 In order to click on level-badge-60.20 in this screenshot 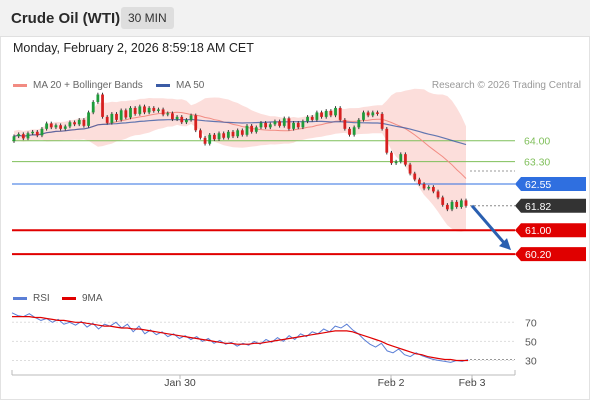, I will do `click(550, 254)`.